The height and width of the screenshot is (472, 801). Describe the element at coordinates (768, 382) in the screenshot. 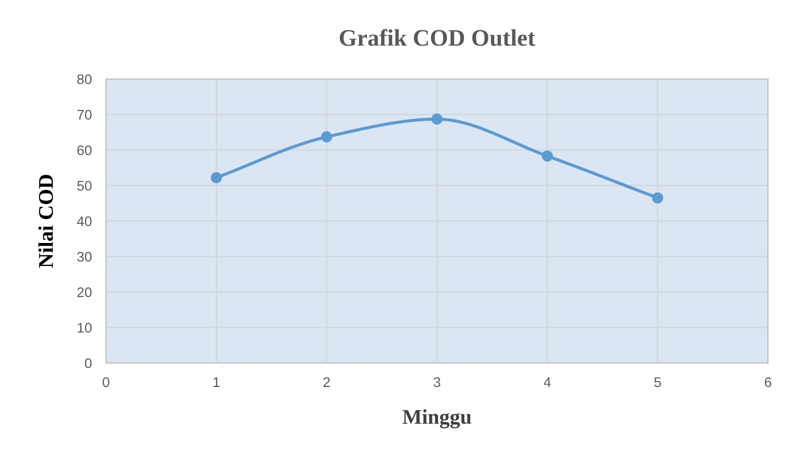

I see `x-tick-label: 6` at that location.